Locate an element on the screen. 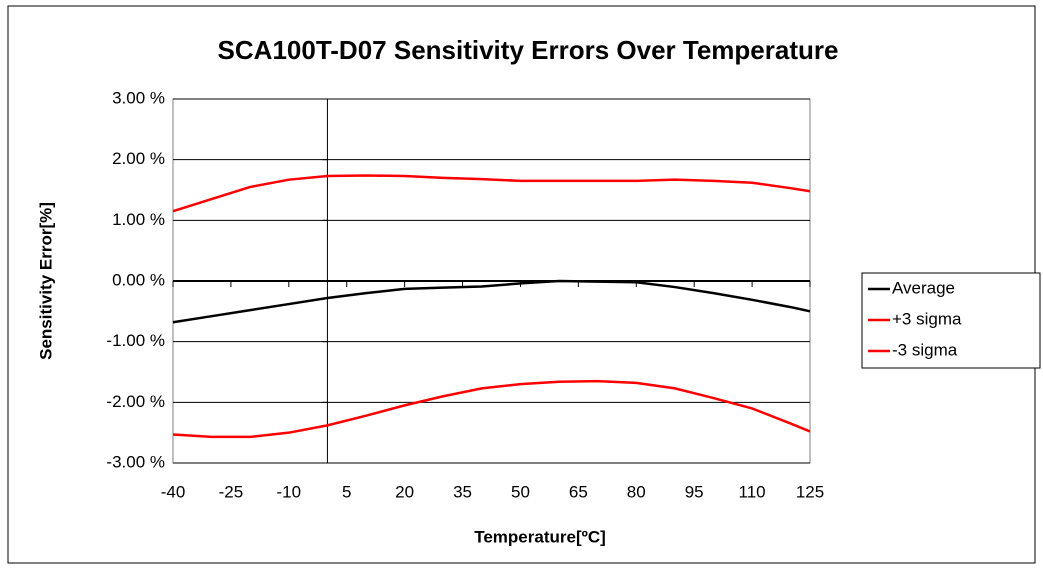 This screenshot has width=1043, height=575. legend-label: Average is located at coordinates (923, 287).